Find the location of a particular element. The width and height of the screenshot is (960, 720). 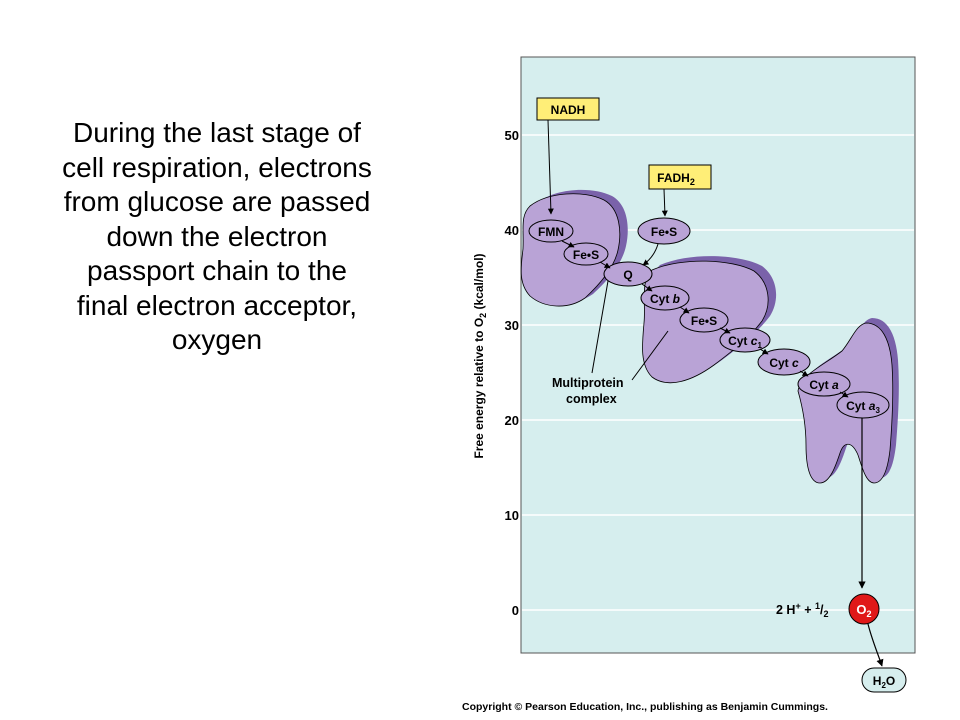

nadh-box is located at coordinates (568, 109).